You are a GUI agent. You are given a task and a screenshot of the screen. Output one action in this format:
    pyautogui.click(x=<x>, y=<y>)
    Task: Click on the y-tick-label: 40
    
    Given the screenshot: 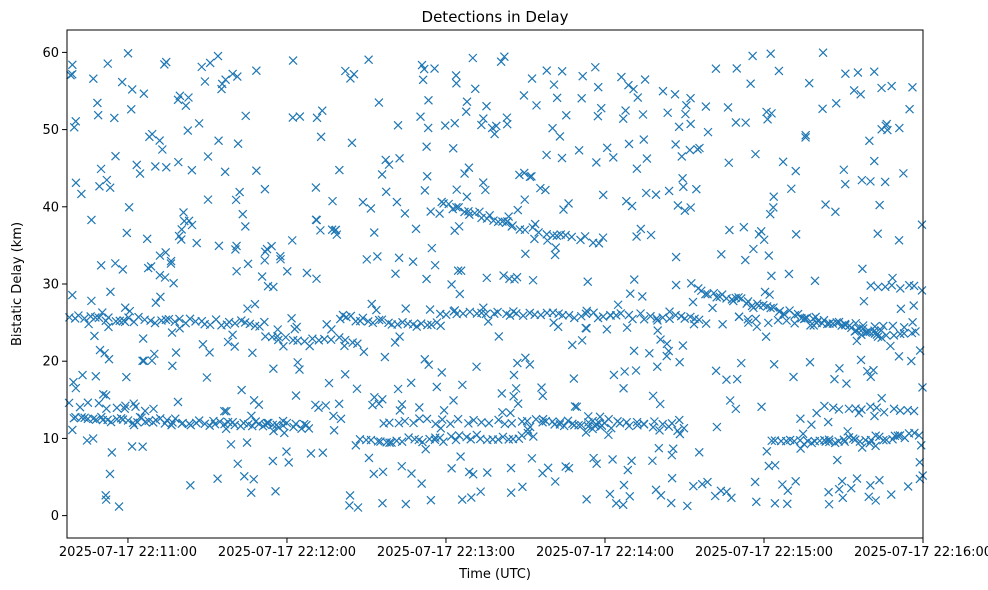 What is the action you would take?
    pyautogui.click(x=50, y=207)
    